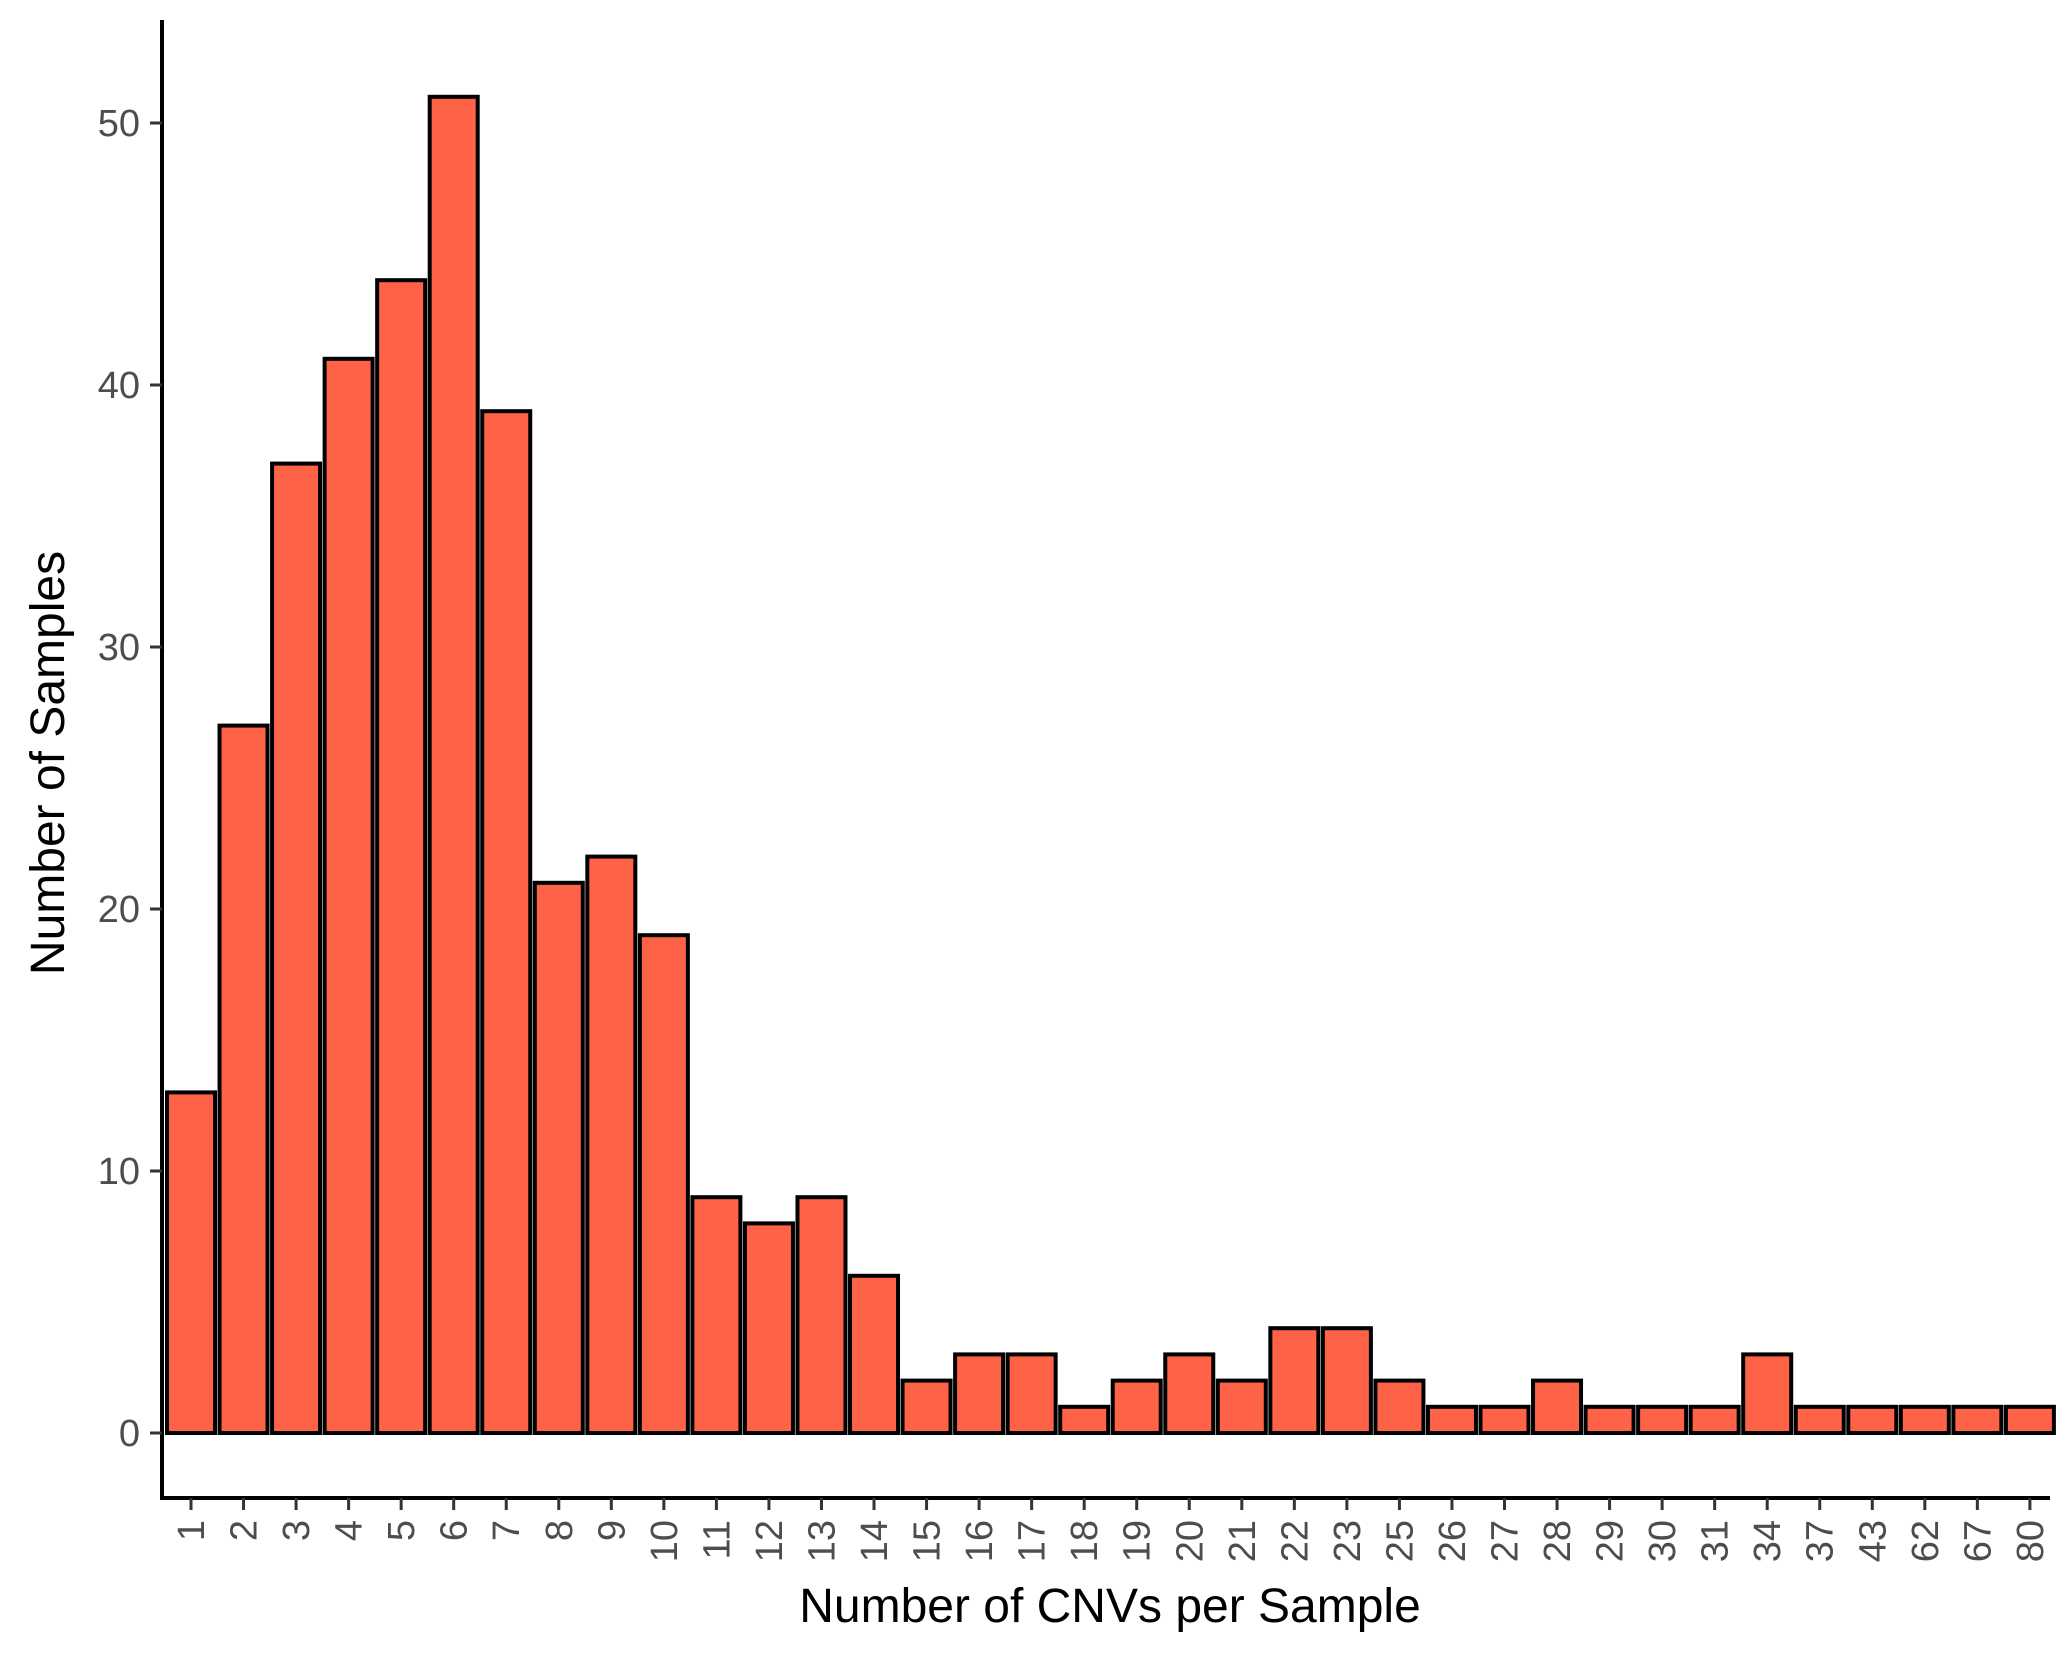  I want to click on x-tick-label: 30, so click(1663, 1541).